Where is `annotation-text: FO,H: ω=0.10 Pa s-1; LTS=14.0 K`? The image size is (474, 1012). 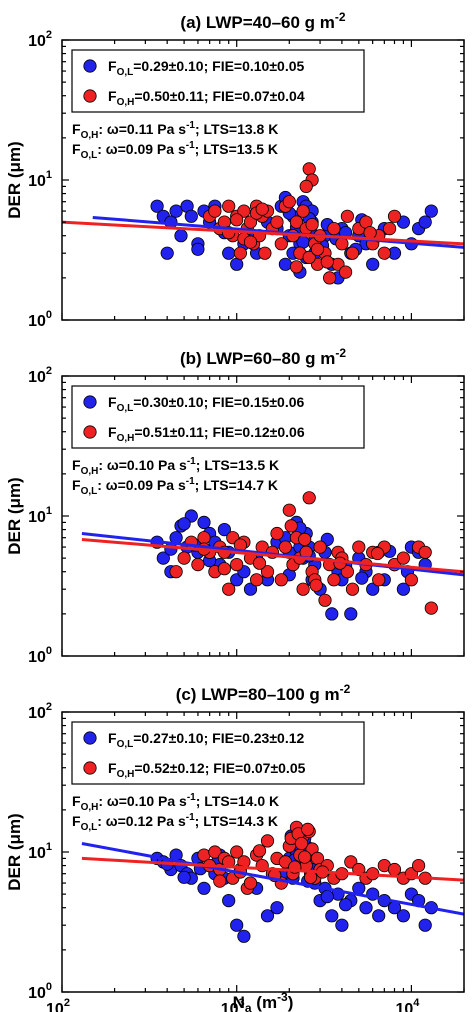
annotation-text: FO,H: ω=0.10 Pa s-1; LTS=14.0 K is located at coordinates (175, 802).